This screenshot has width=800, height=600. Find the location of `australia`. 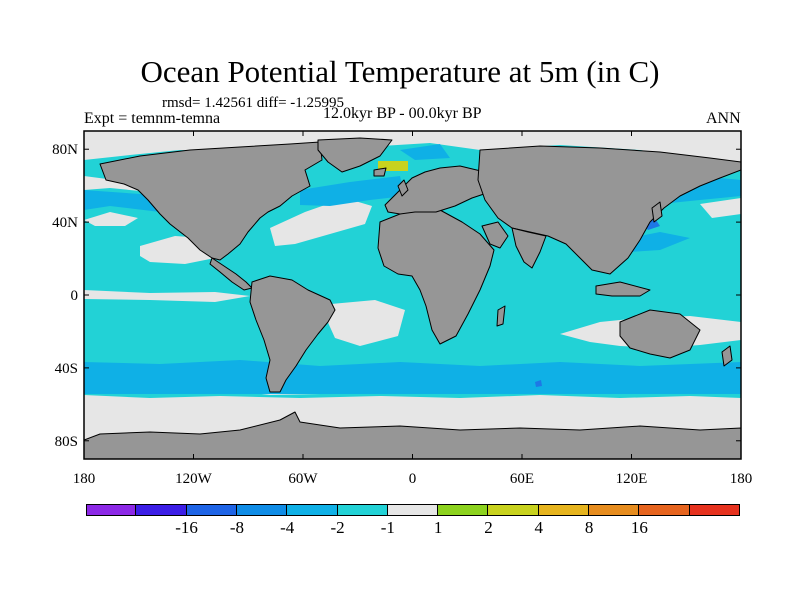

australia is located at coordinates (660, 334).